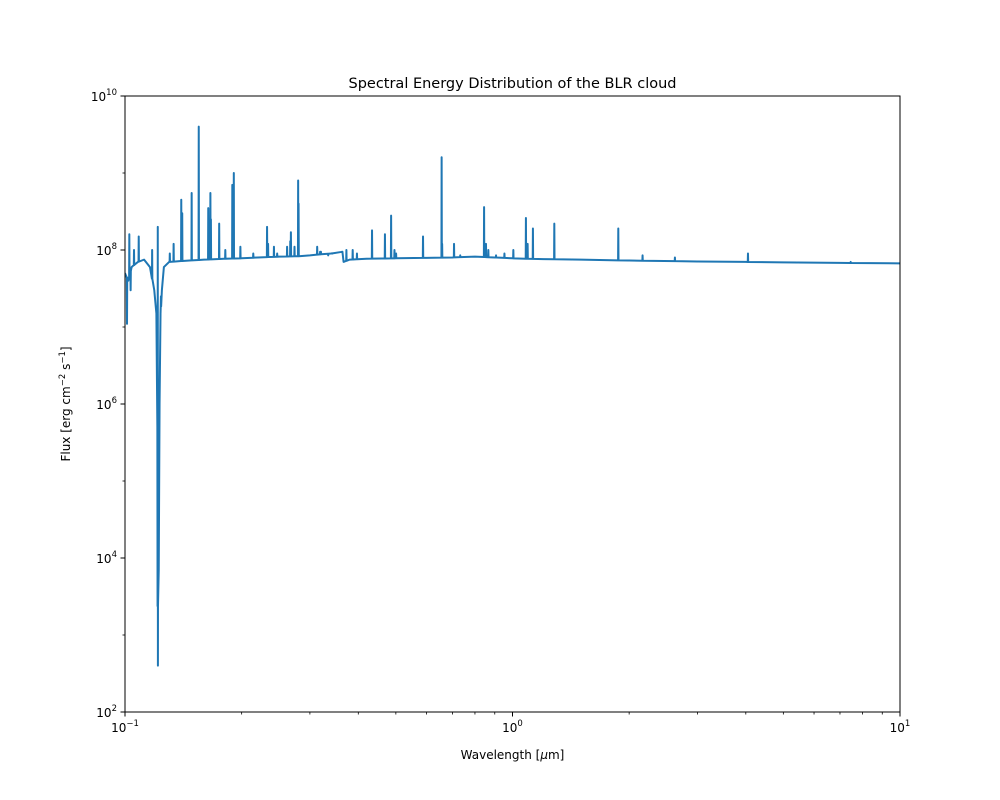 The image size is (1000, 800). I want to click on y-axis-label-end: ], so click(66, 348).